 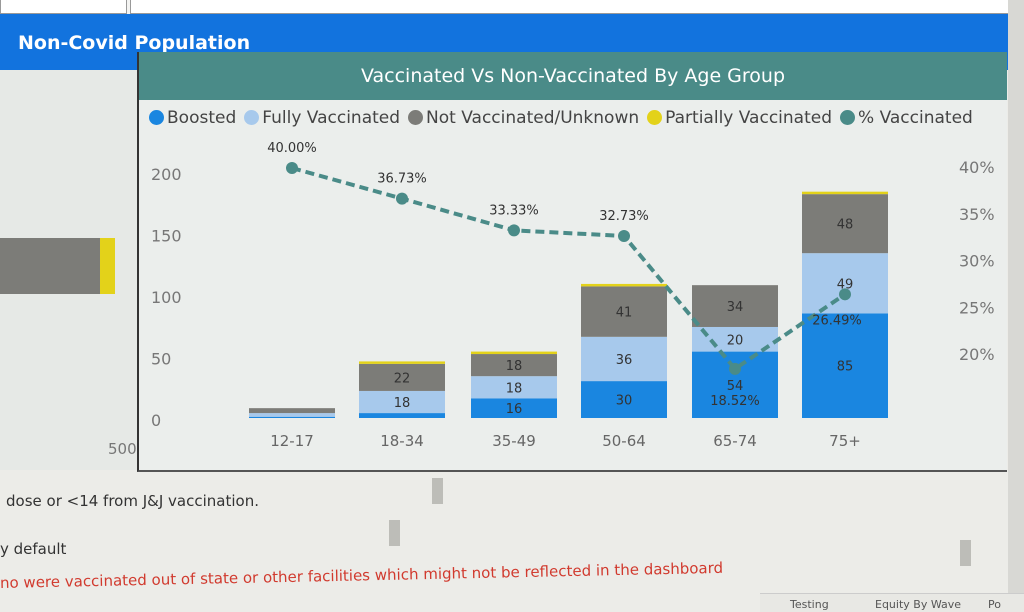 I want to click on top-strip, so click(x=512, y=7).